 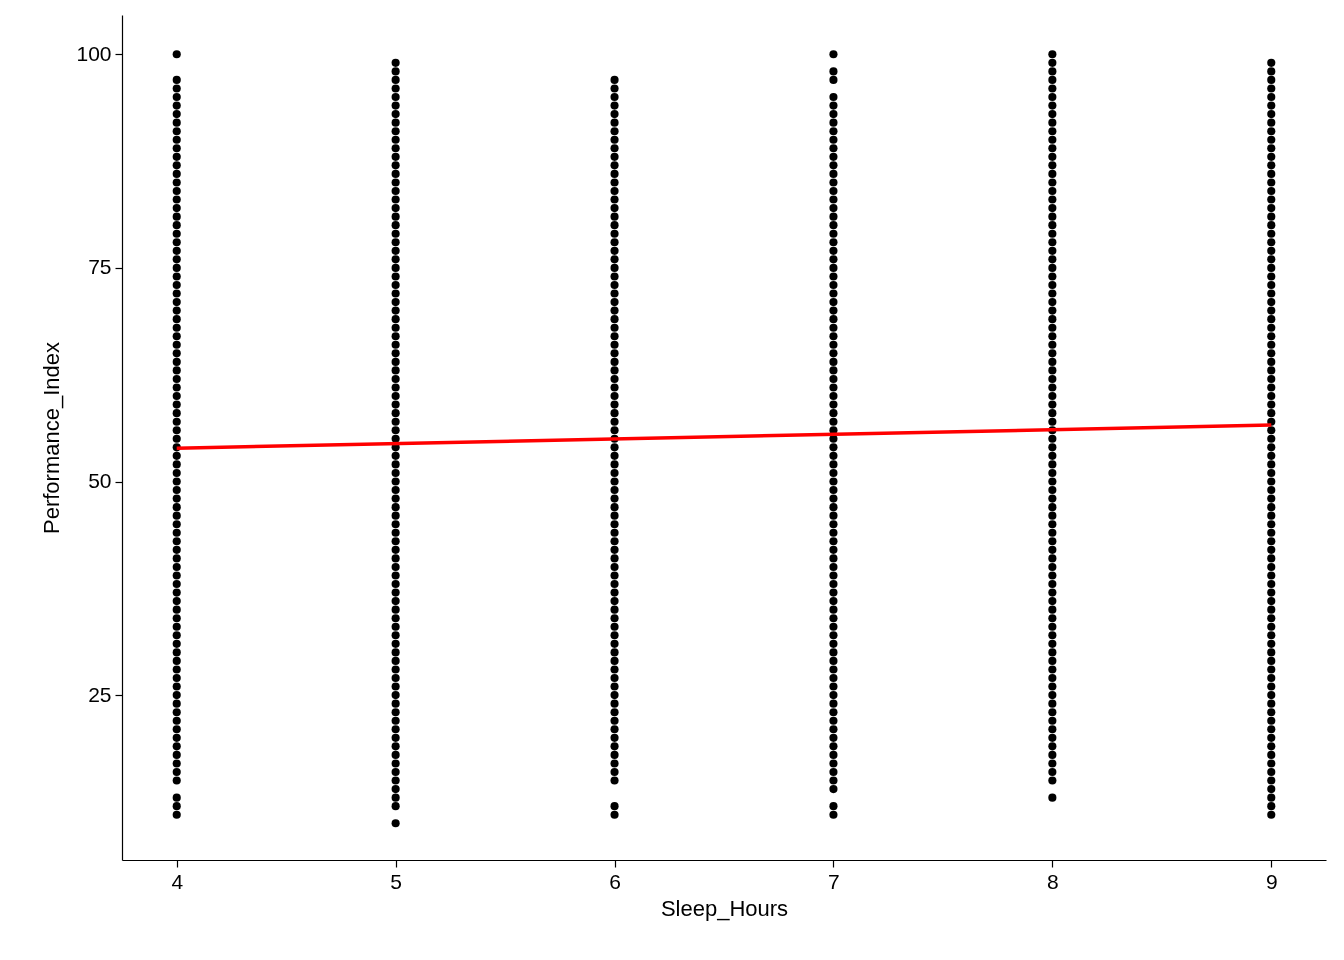 What do you see at coordinates (100, 694) in the screenshot?
I see `y-tick-label: 25` at bounding box center [100, 694].